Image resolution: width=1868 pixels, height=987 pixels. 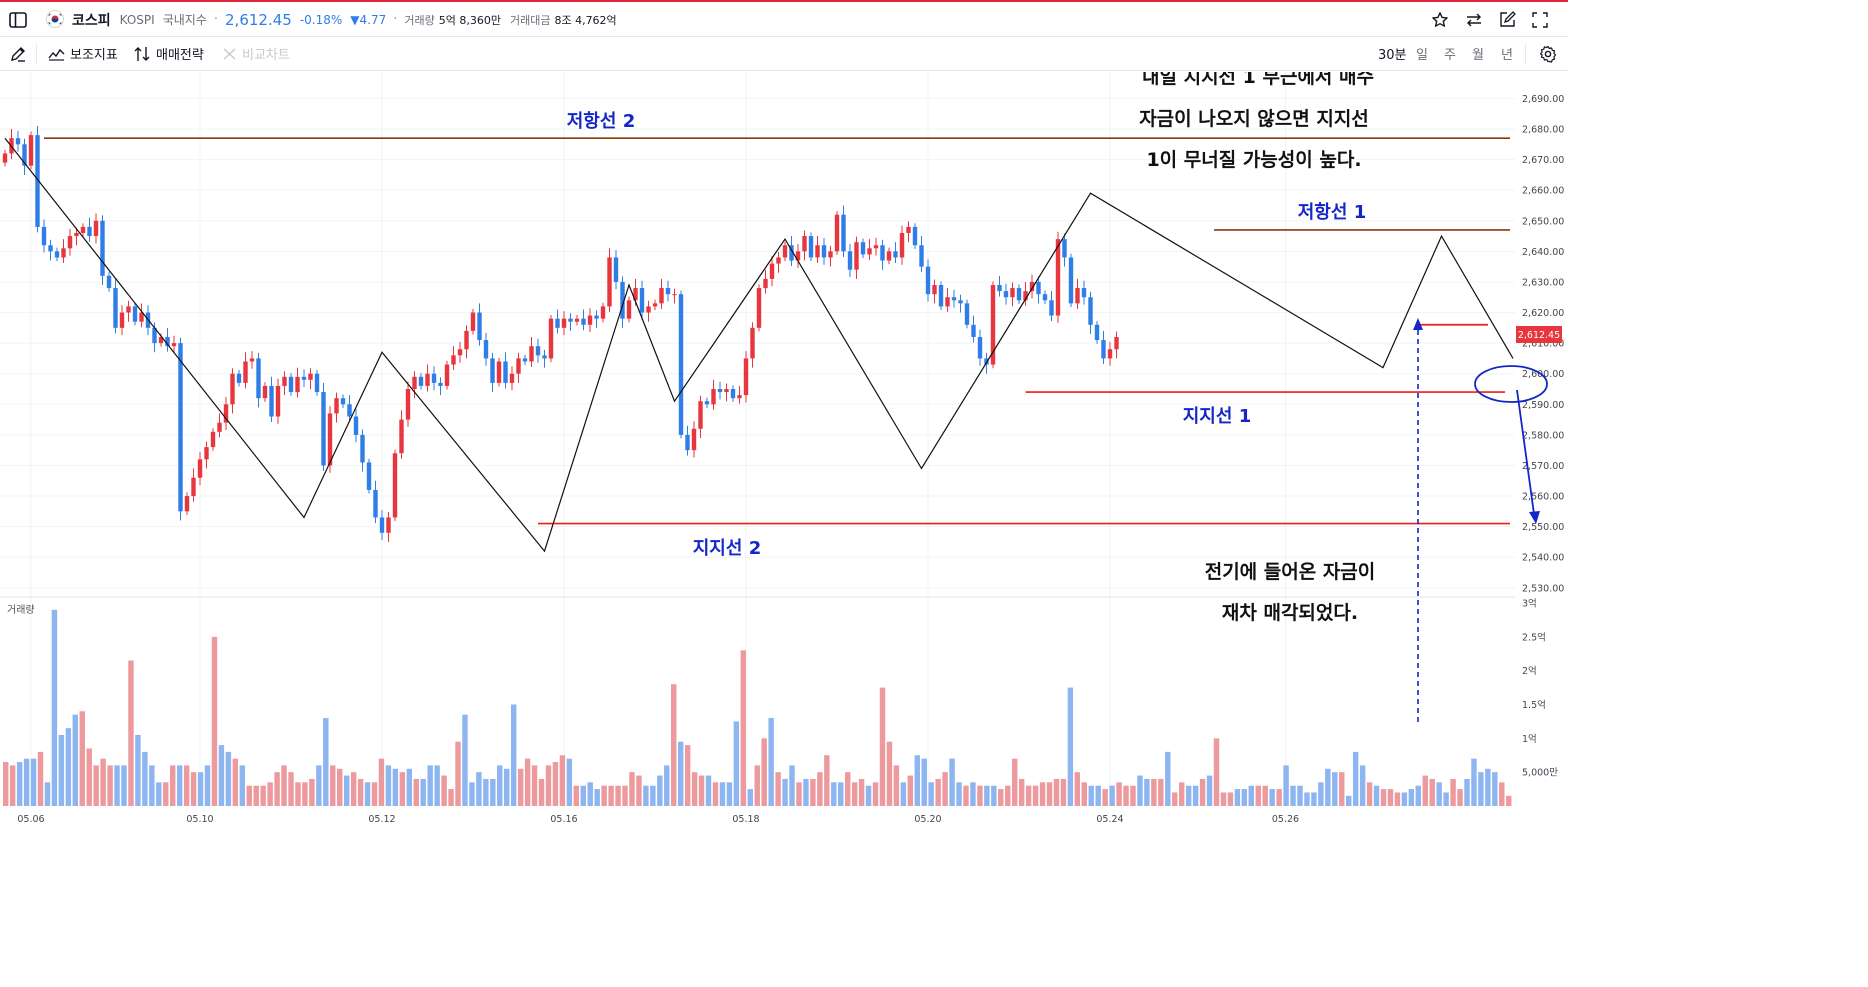 I want to click on interval-year: 년, so click(x=1507, y=55).